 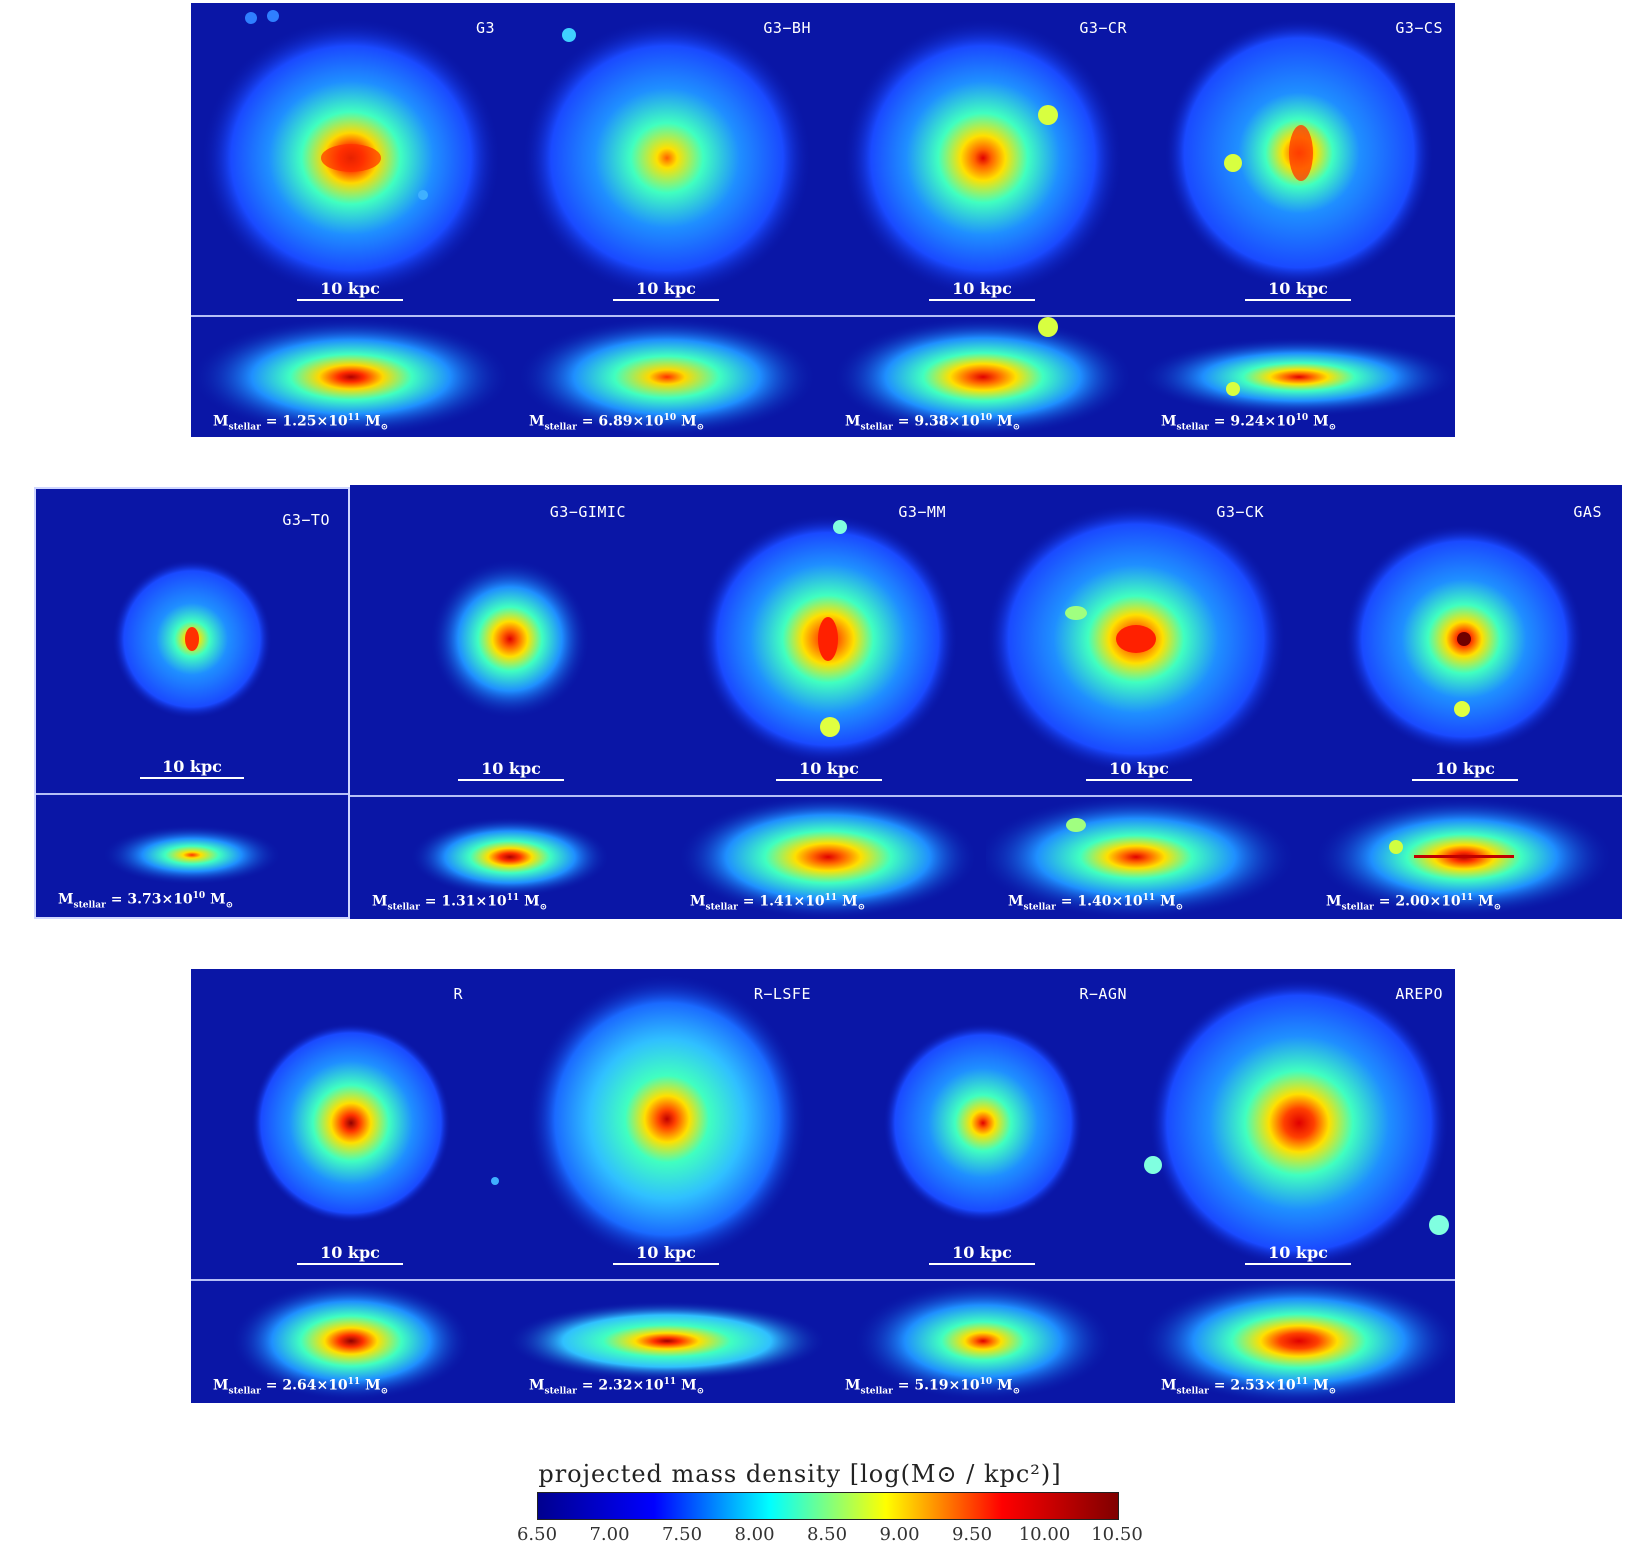 What do you see at coordinates (1419, 994) in the screenshot?
I see `panel-name: AREPO` at bounding box center [1419, 994].